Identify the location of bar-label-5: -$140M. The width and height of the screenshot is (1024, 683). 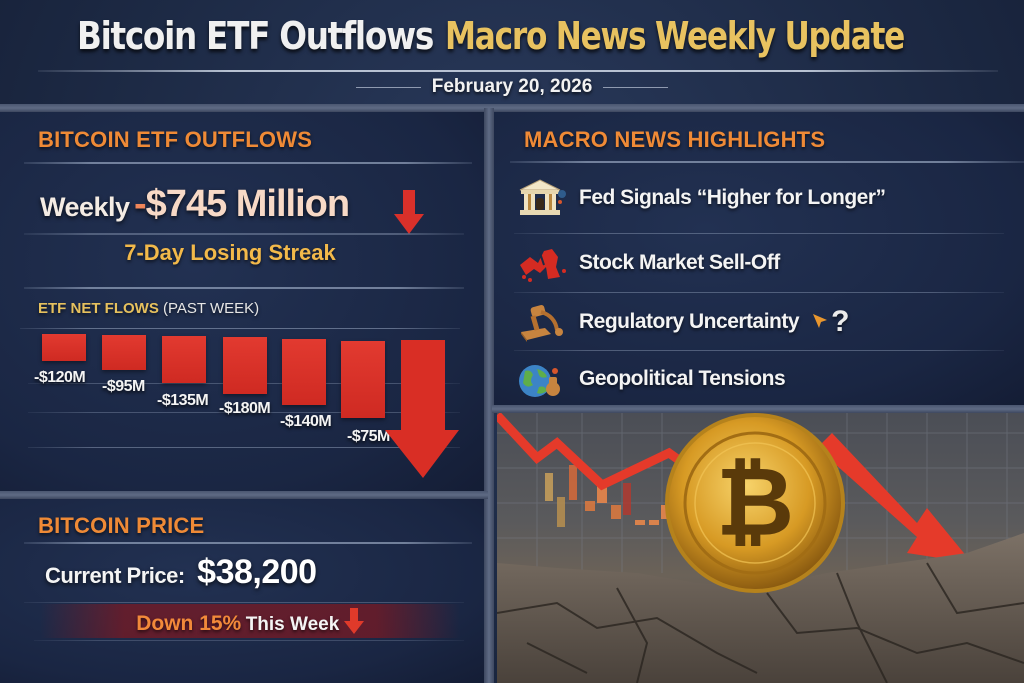
(306, 421).